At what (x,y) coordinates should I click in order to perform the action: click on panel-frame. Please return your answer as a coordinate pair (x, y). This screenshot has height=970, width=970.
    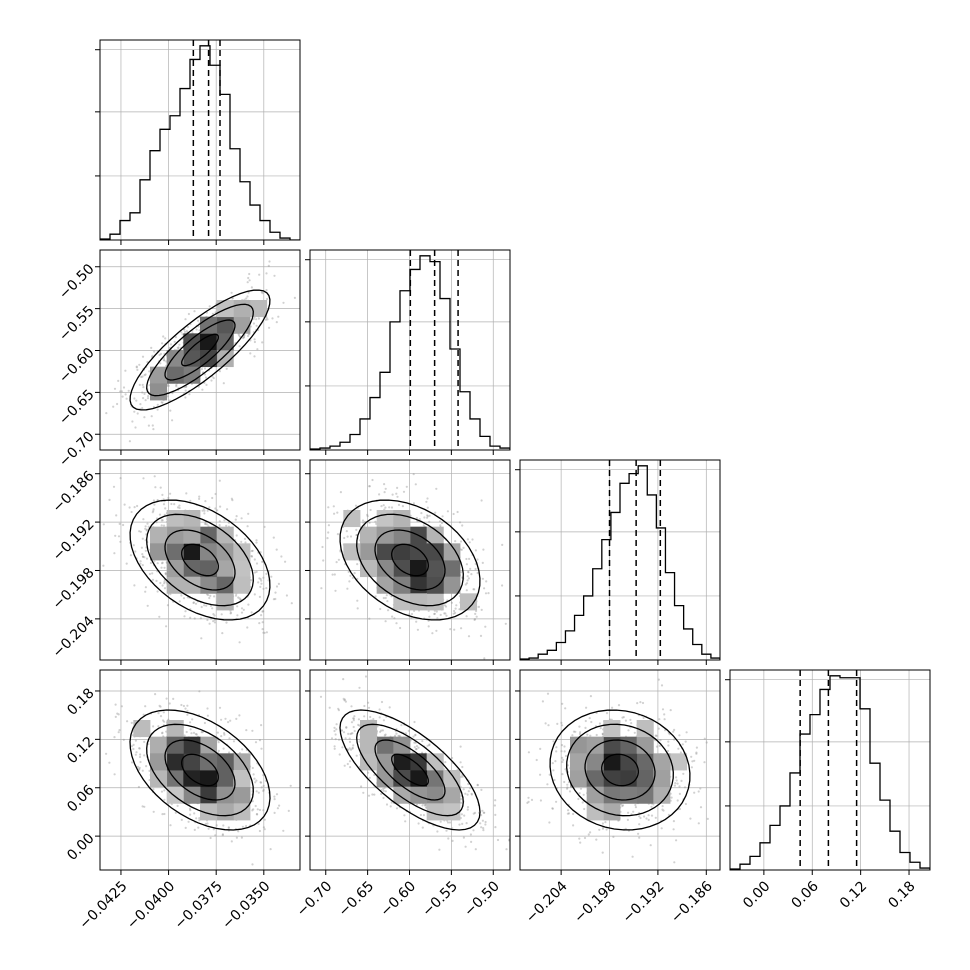
    Looking at the image, I should click on (200, 140).